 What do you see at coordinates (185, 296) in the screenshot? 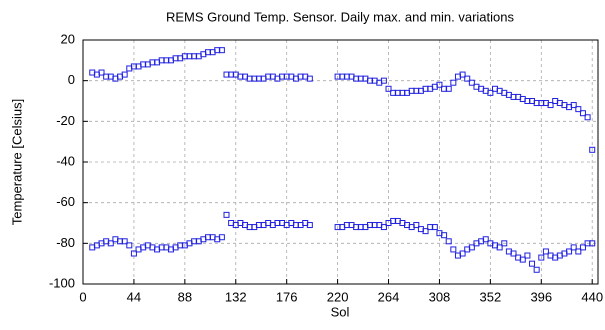
I see `x-tick-label: 88` at bounding box center [185, 296].